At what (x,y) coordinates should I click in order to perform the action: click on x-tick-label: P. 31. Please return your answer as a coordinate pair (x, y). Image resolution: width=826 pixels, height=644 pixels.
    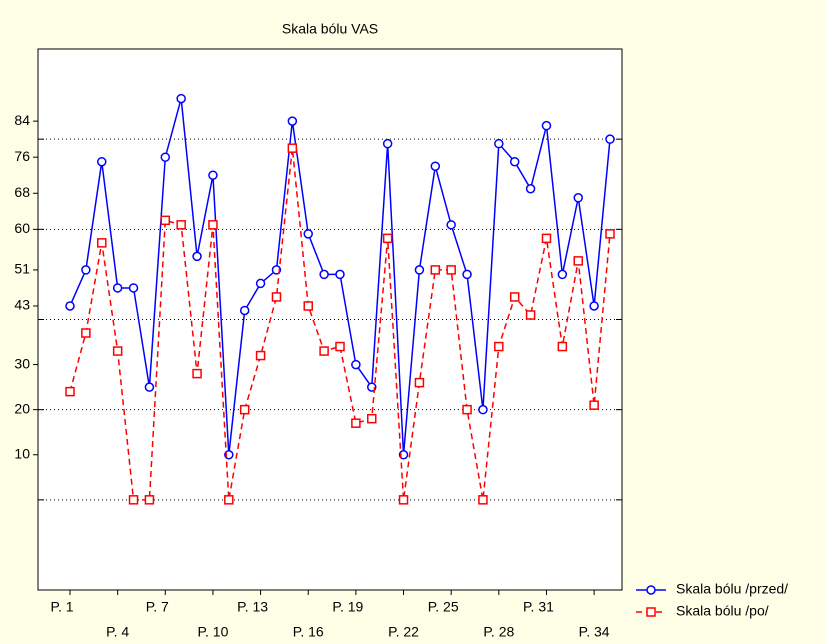
    Looking at the image, I should click on (538, 607).